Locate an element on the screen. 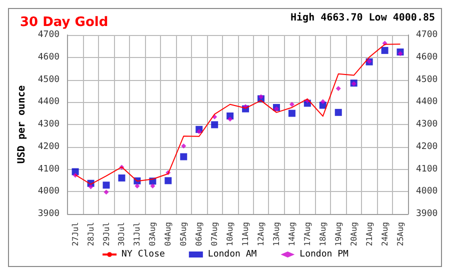 This screenshot has width=450, height=275. legend-label: NY Close is located at coordinates (143, 255).